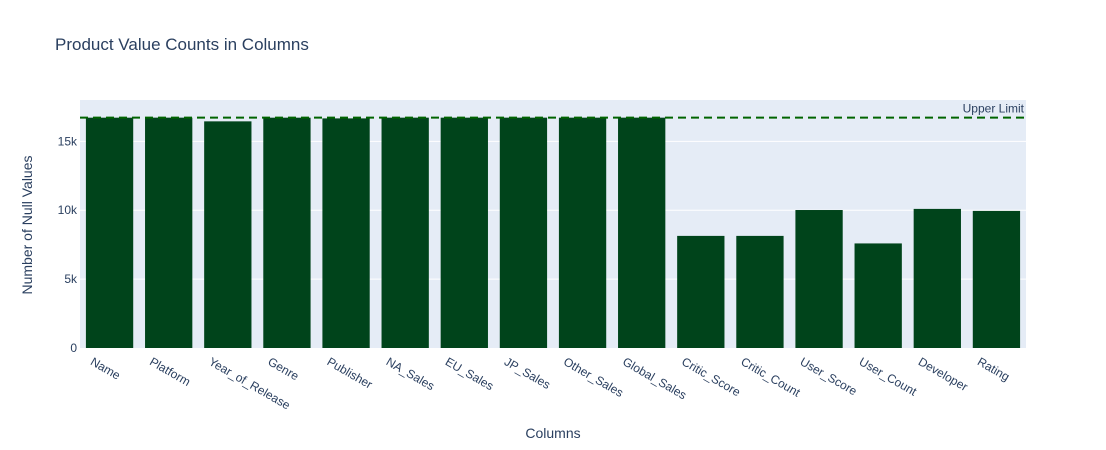 This screenshot has height=450, width=1106. Describe the element at coordinates (68, 210) in the screenshot. I see `y-tick-label: 10k` at that location.